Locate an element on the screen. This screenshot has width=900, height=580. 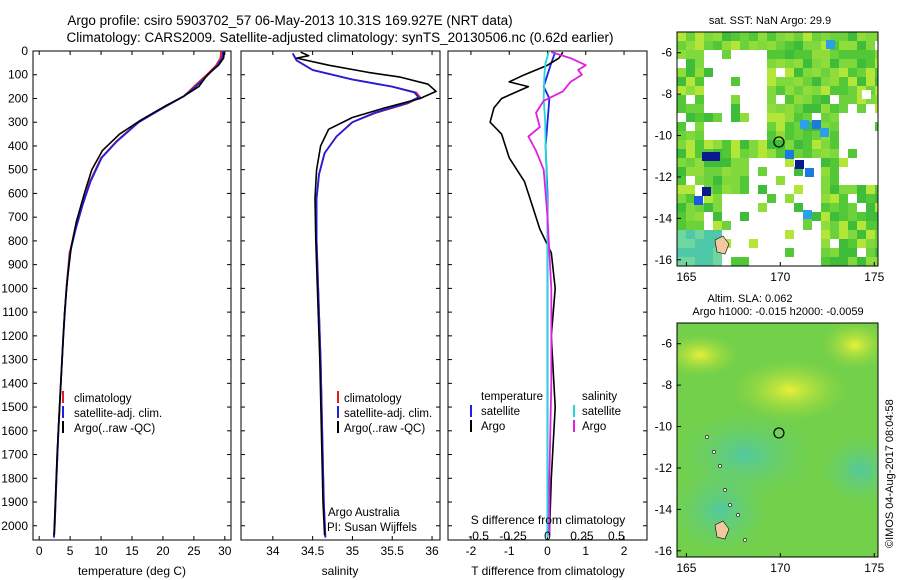
legend-climatology-label: climatology is located at coordinates (103, 399).